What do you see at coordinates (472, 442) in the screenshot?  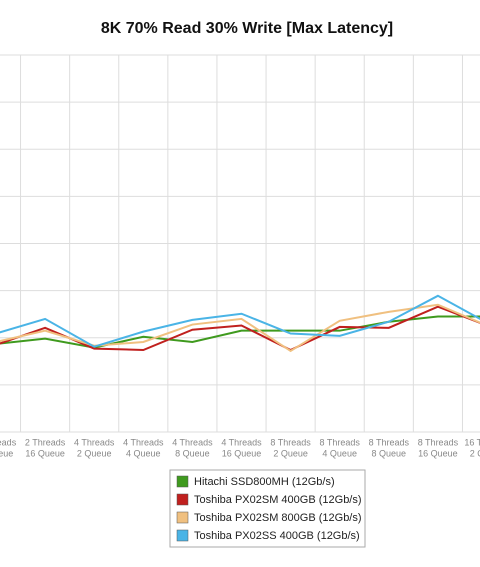 I see `x-tick-label: 16 Threads` at bounding box center [472, 442].